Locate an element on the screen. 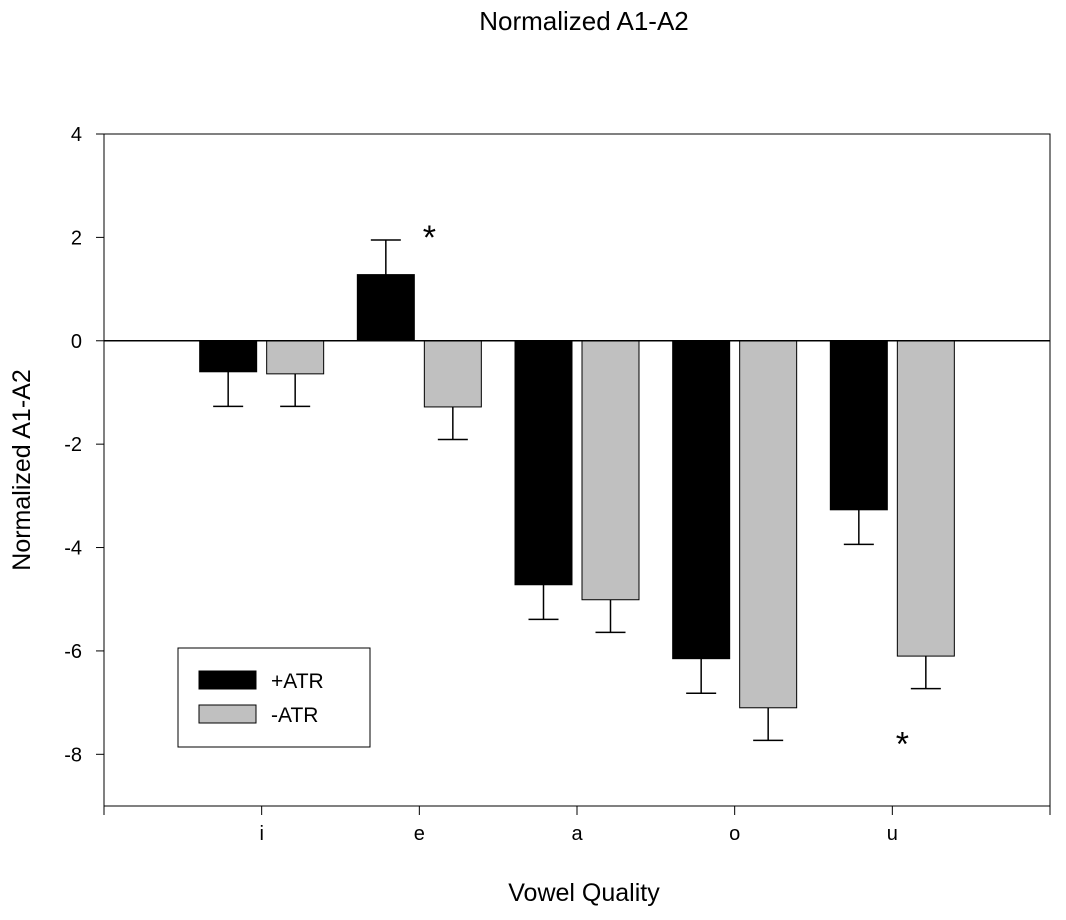 Image resolution: width=1066 pixels, height=920 pixels. bar-plusatr-o is located at coordinates (701, 500).